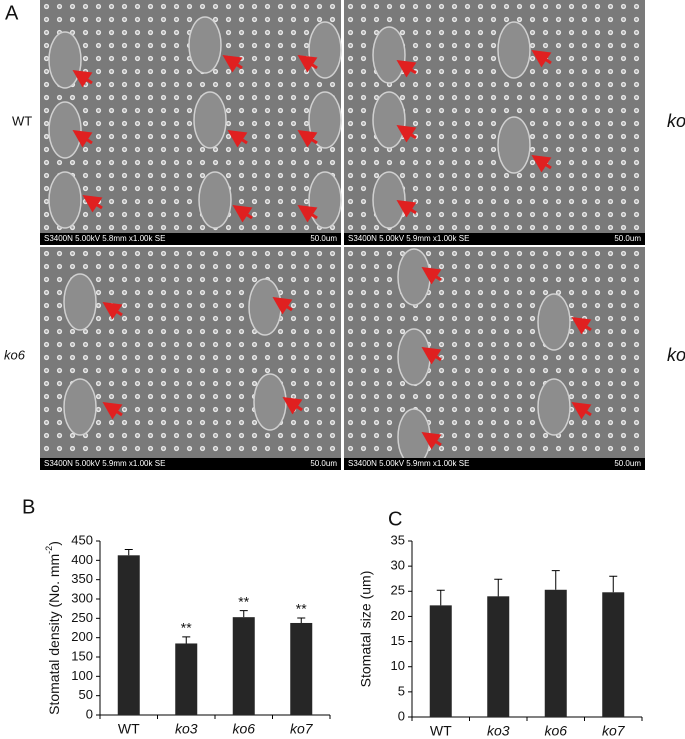 The width and height of the screenshot is (685, 739). What do you see at coordinates (28, 507) in the screenshot?
I see `panel-label: B` at bounding box center [28, 507].